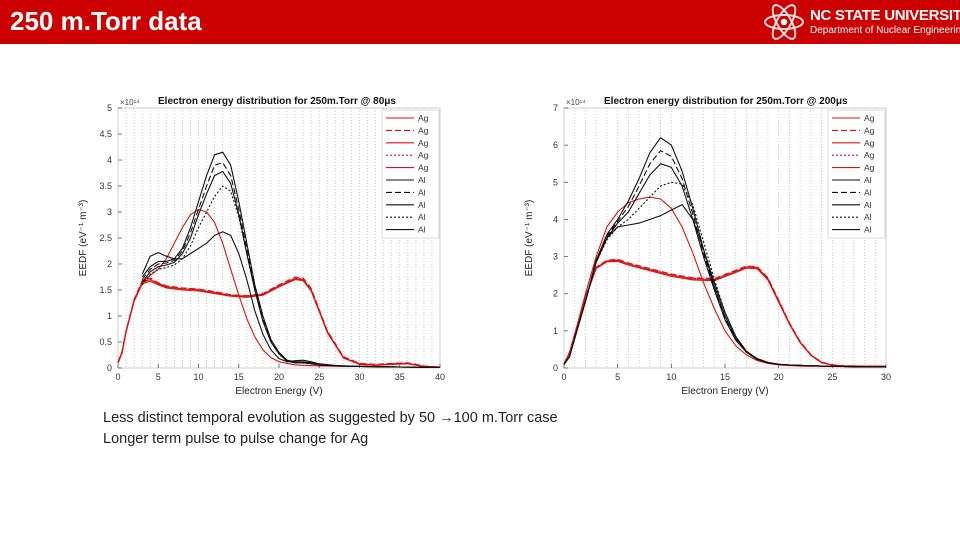 The width and height of the screenshot is (960, 540). I want to click on logo-department: Department of Nuclear Engineering, so click(885, 30).